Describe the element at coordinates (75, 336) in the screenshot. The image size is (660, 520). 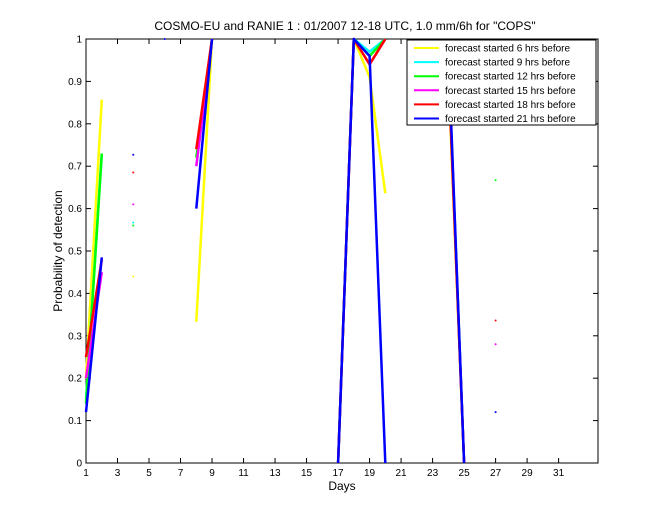
I see `y-tick-label: 0.3` at that location.